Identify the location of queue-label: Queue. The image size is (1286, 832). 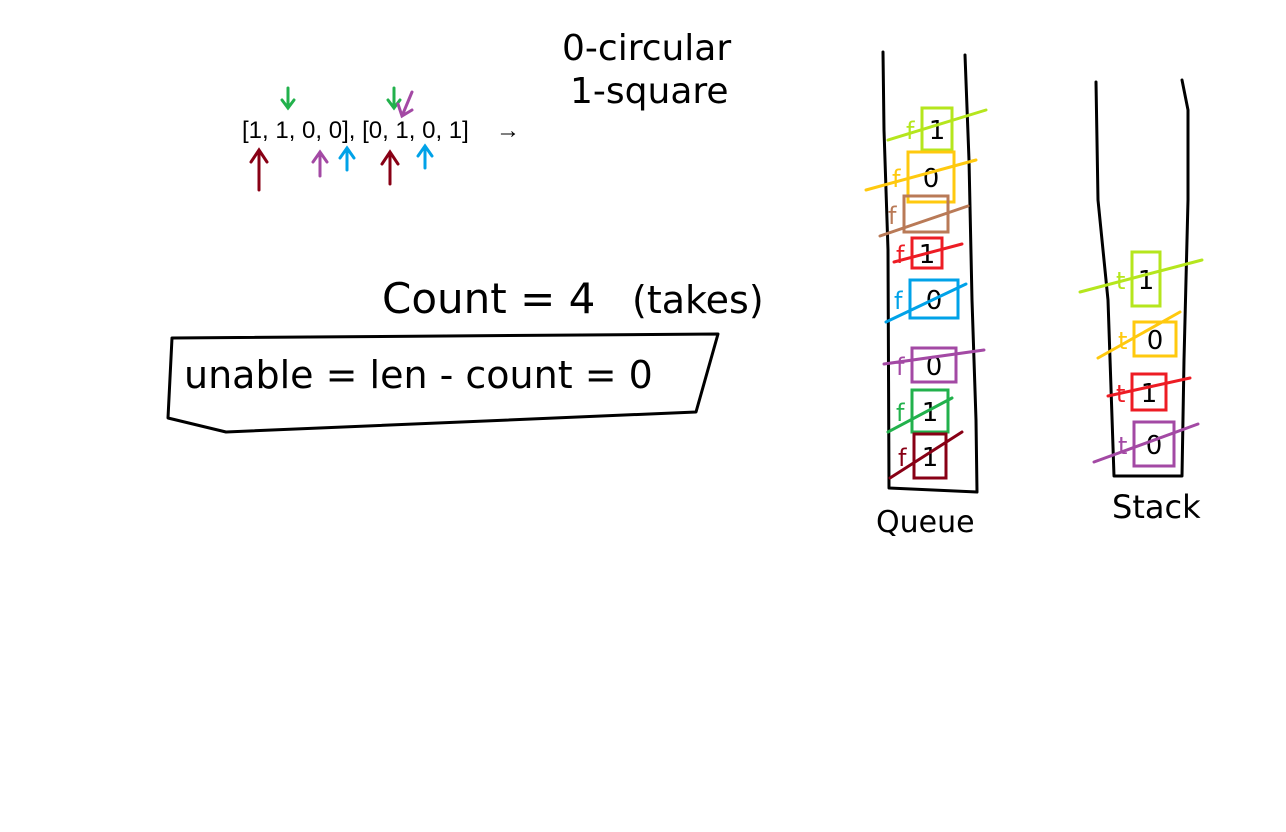
(925, 522).